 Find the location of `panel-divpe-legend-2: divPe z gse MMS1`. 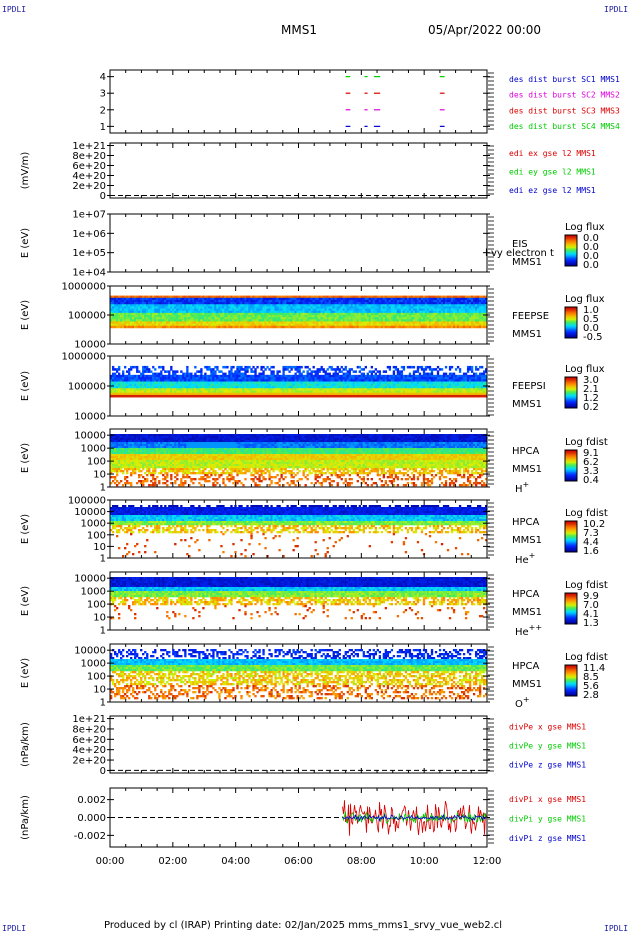

panel-divpe-legend-2: divPe z gse MMS1 is located at coordinates (547, 765).